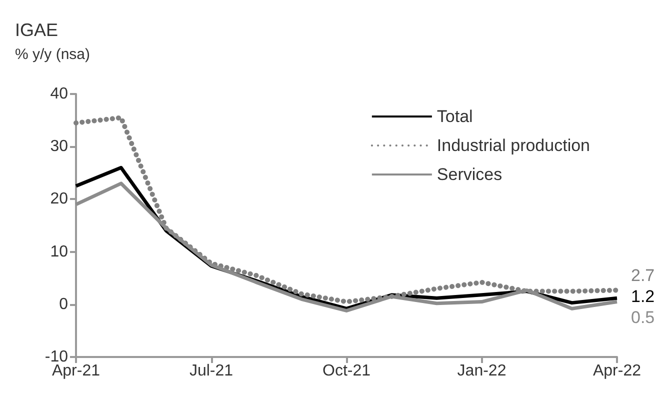 The height and width of the screenshot is (402, 663). Describe the element at coordinates (59, 251) in the screenshot. I see `y-tick-label: 10` at that location.